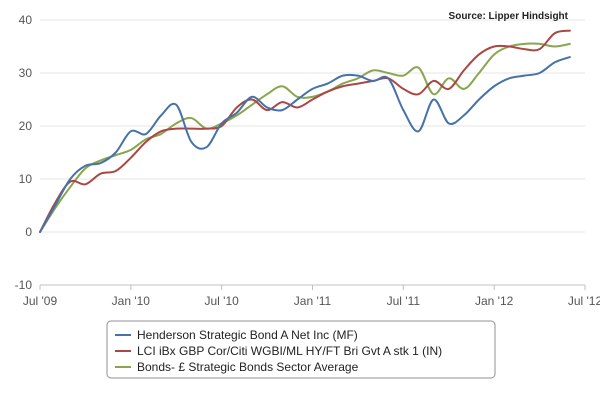 This screenshot has width=600, height=400. I want to click on legend-label: Bonds- £ Strategic Bonds Sector Average, so click(248, 367).